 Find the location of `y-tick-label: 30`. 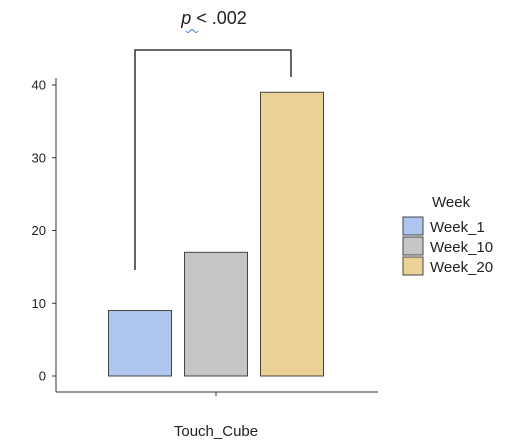

y-tick-label: 30 is located at coordinates (39, 157).